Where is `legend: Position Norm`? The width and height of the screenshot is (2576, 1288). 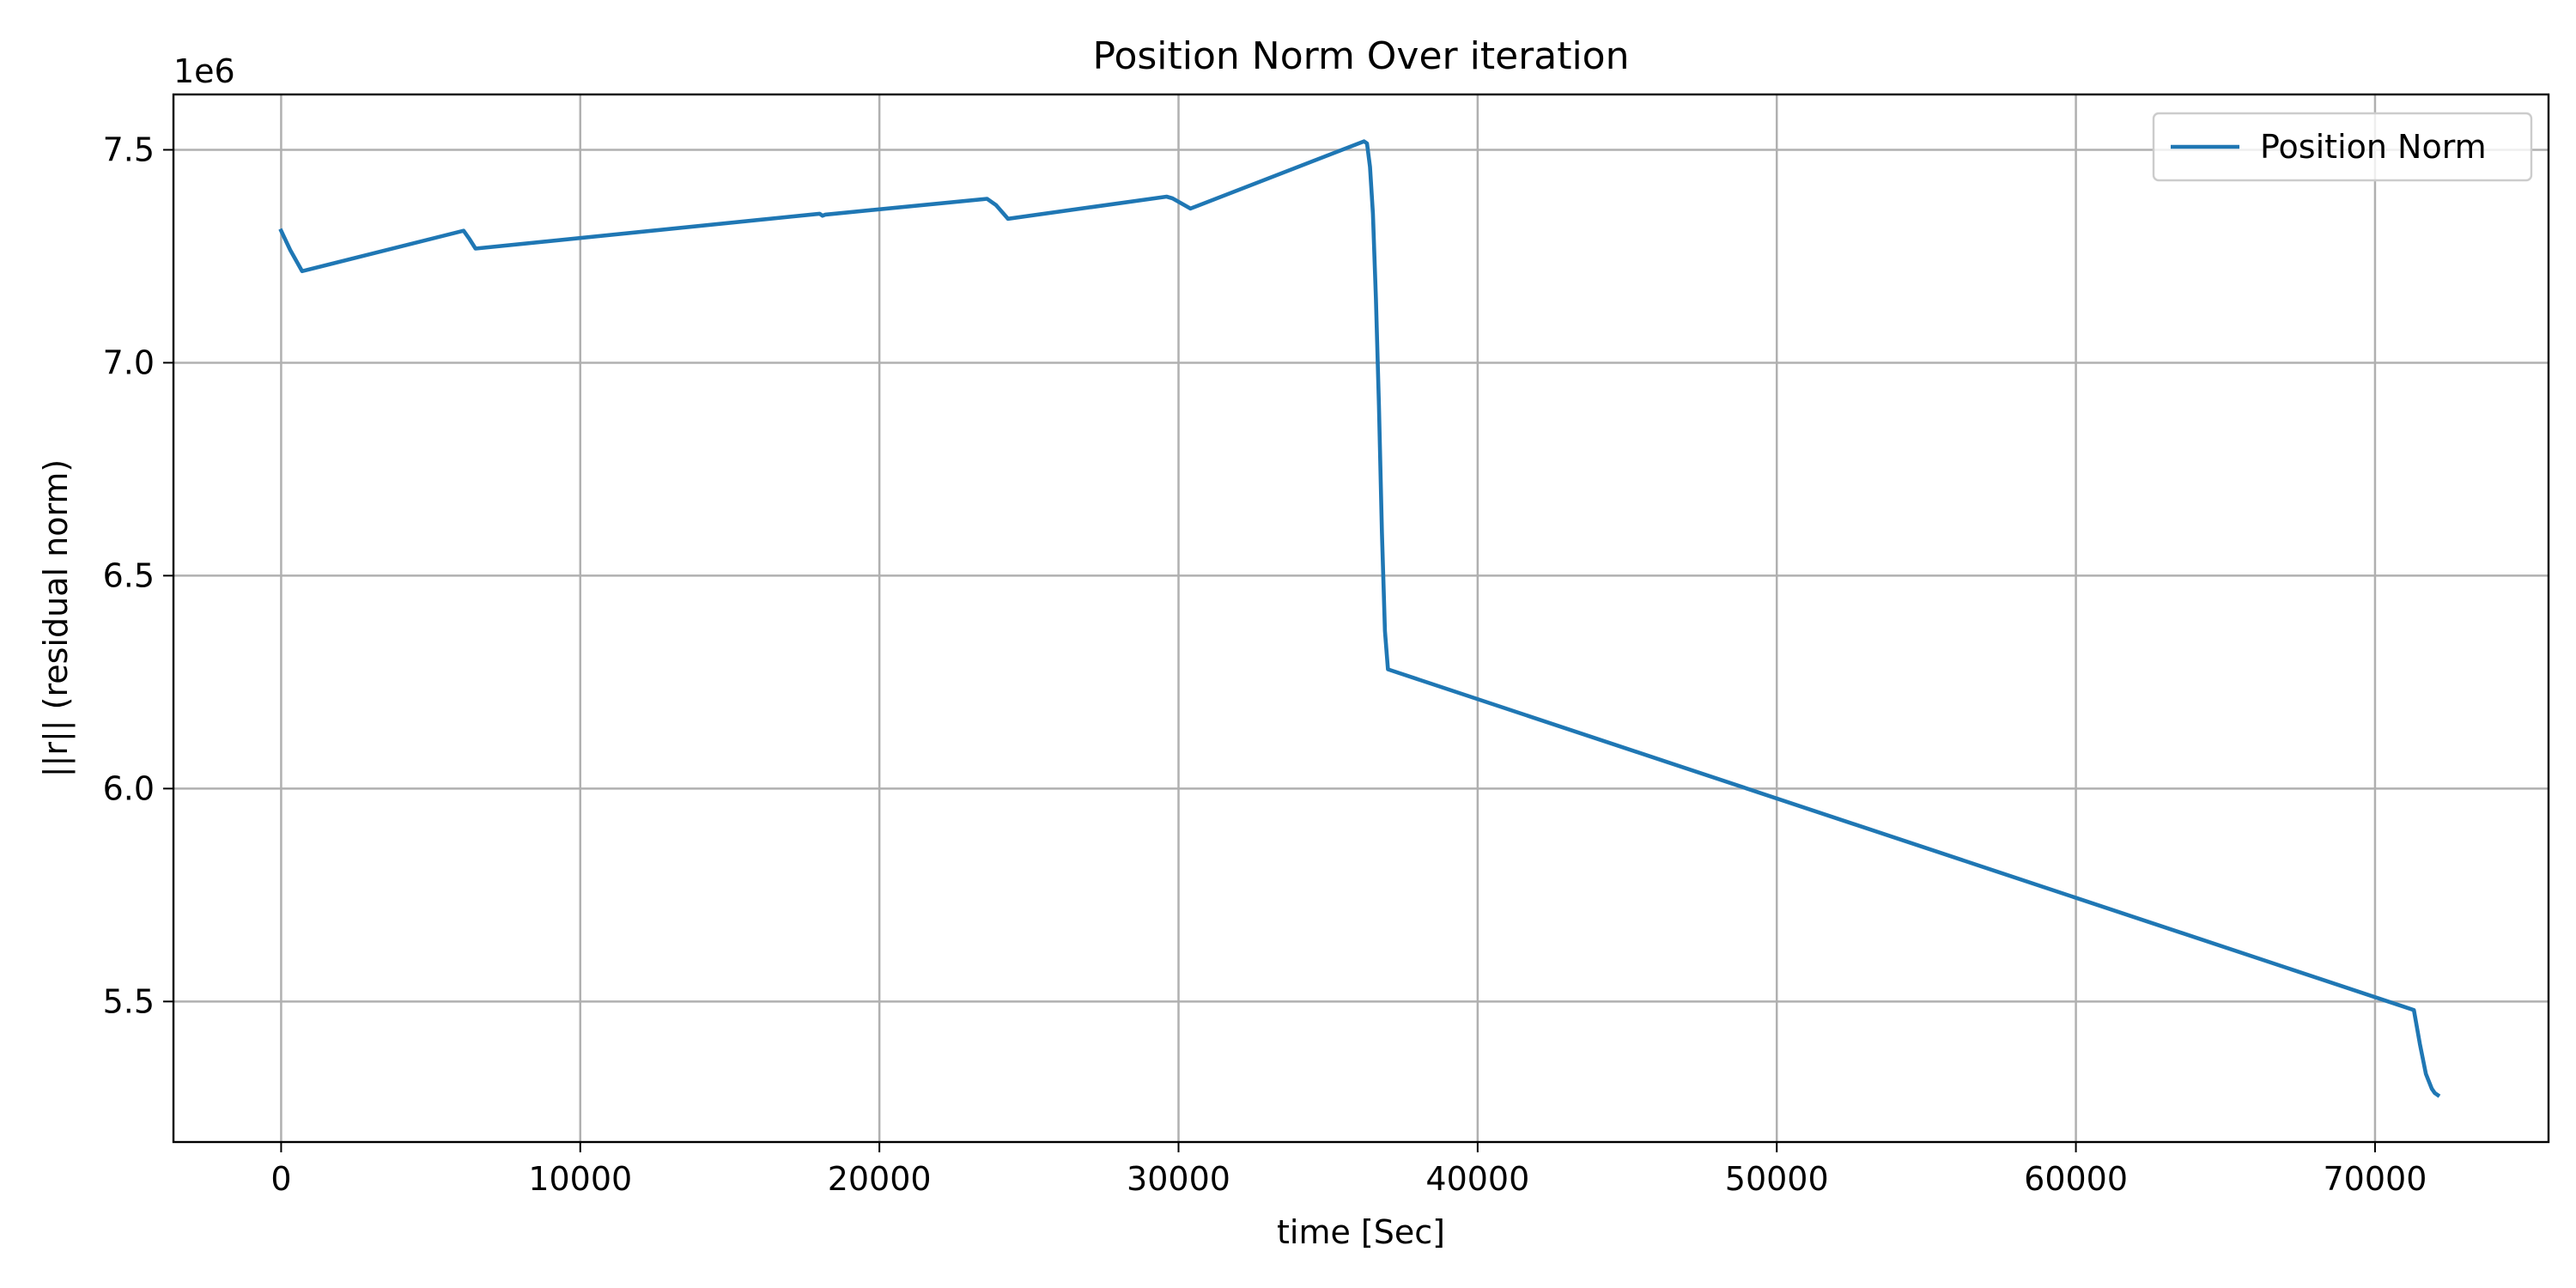 legend: Position Norm is located at coordinates (2342, 147).